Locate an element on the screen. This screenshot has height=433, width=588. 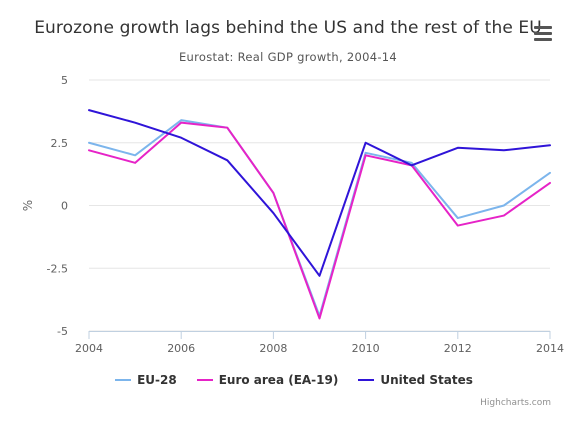
y-axis-label: % is located at coordinates (28, 205).